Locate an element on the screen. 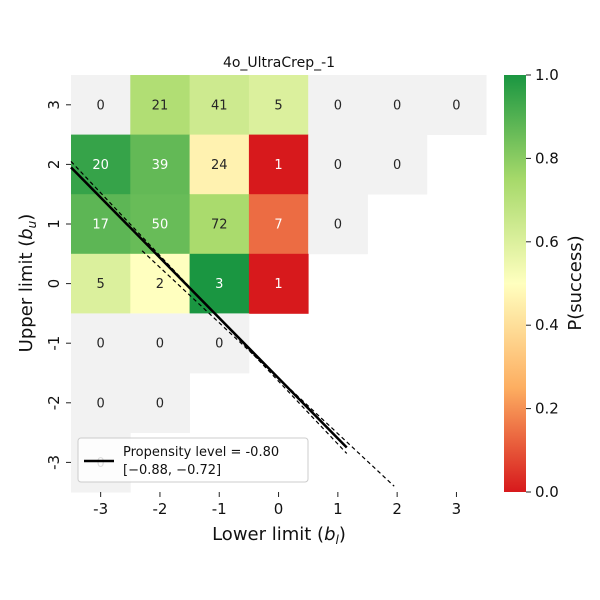 This screenshot has width=600, height=600. y-axis-label: Upper limit (bu) is located at coordinates (27, 283).